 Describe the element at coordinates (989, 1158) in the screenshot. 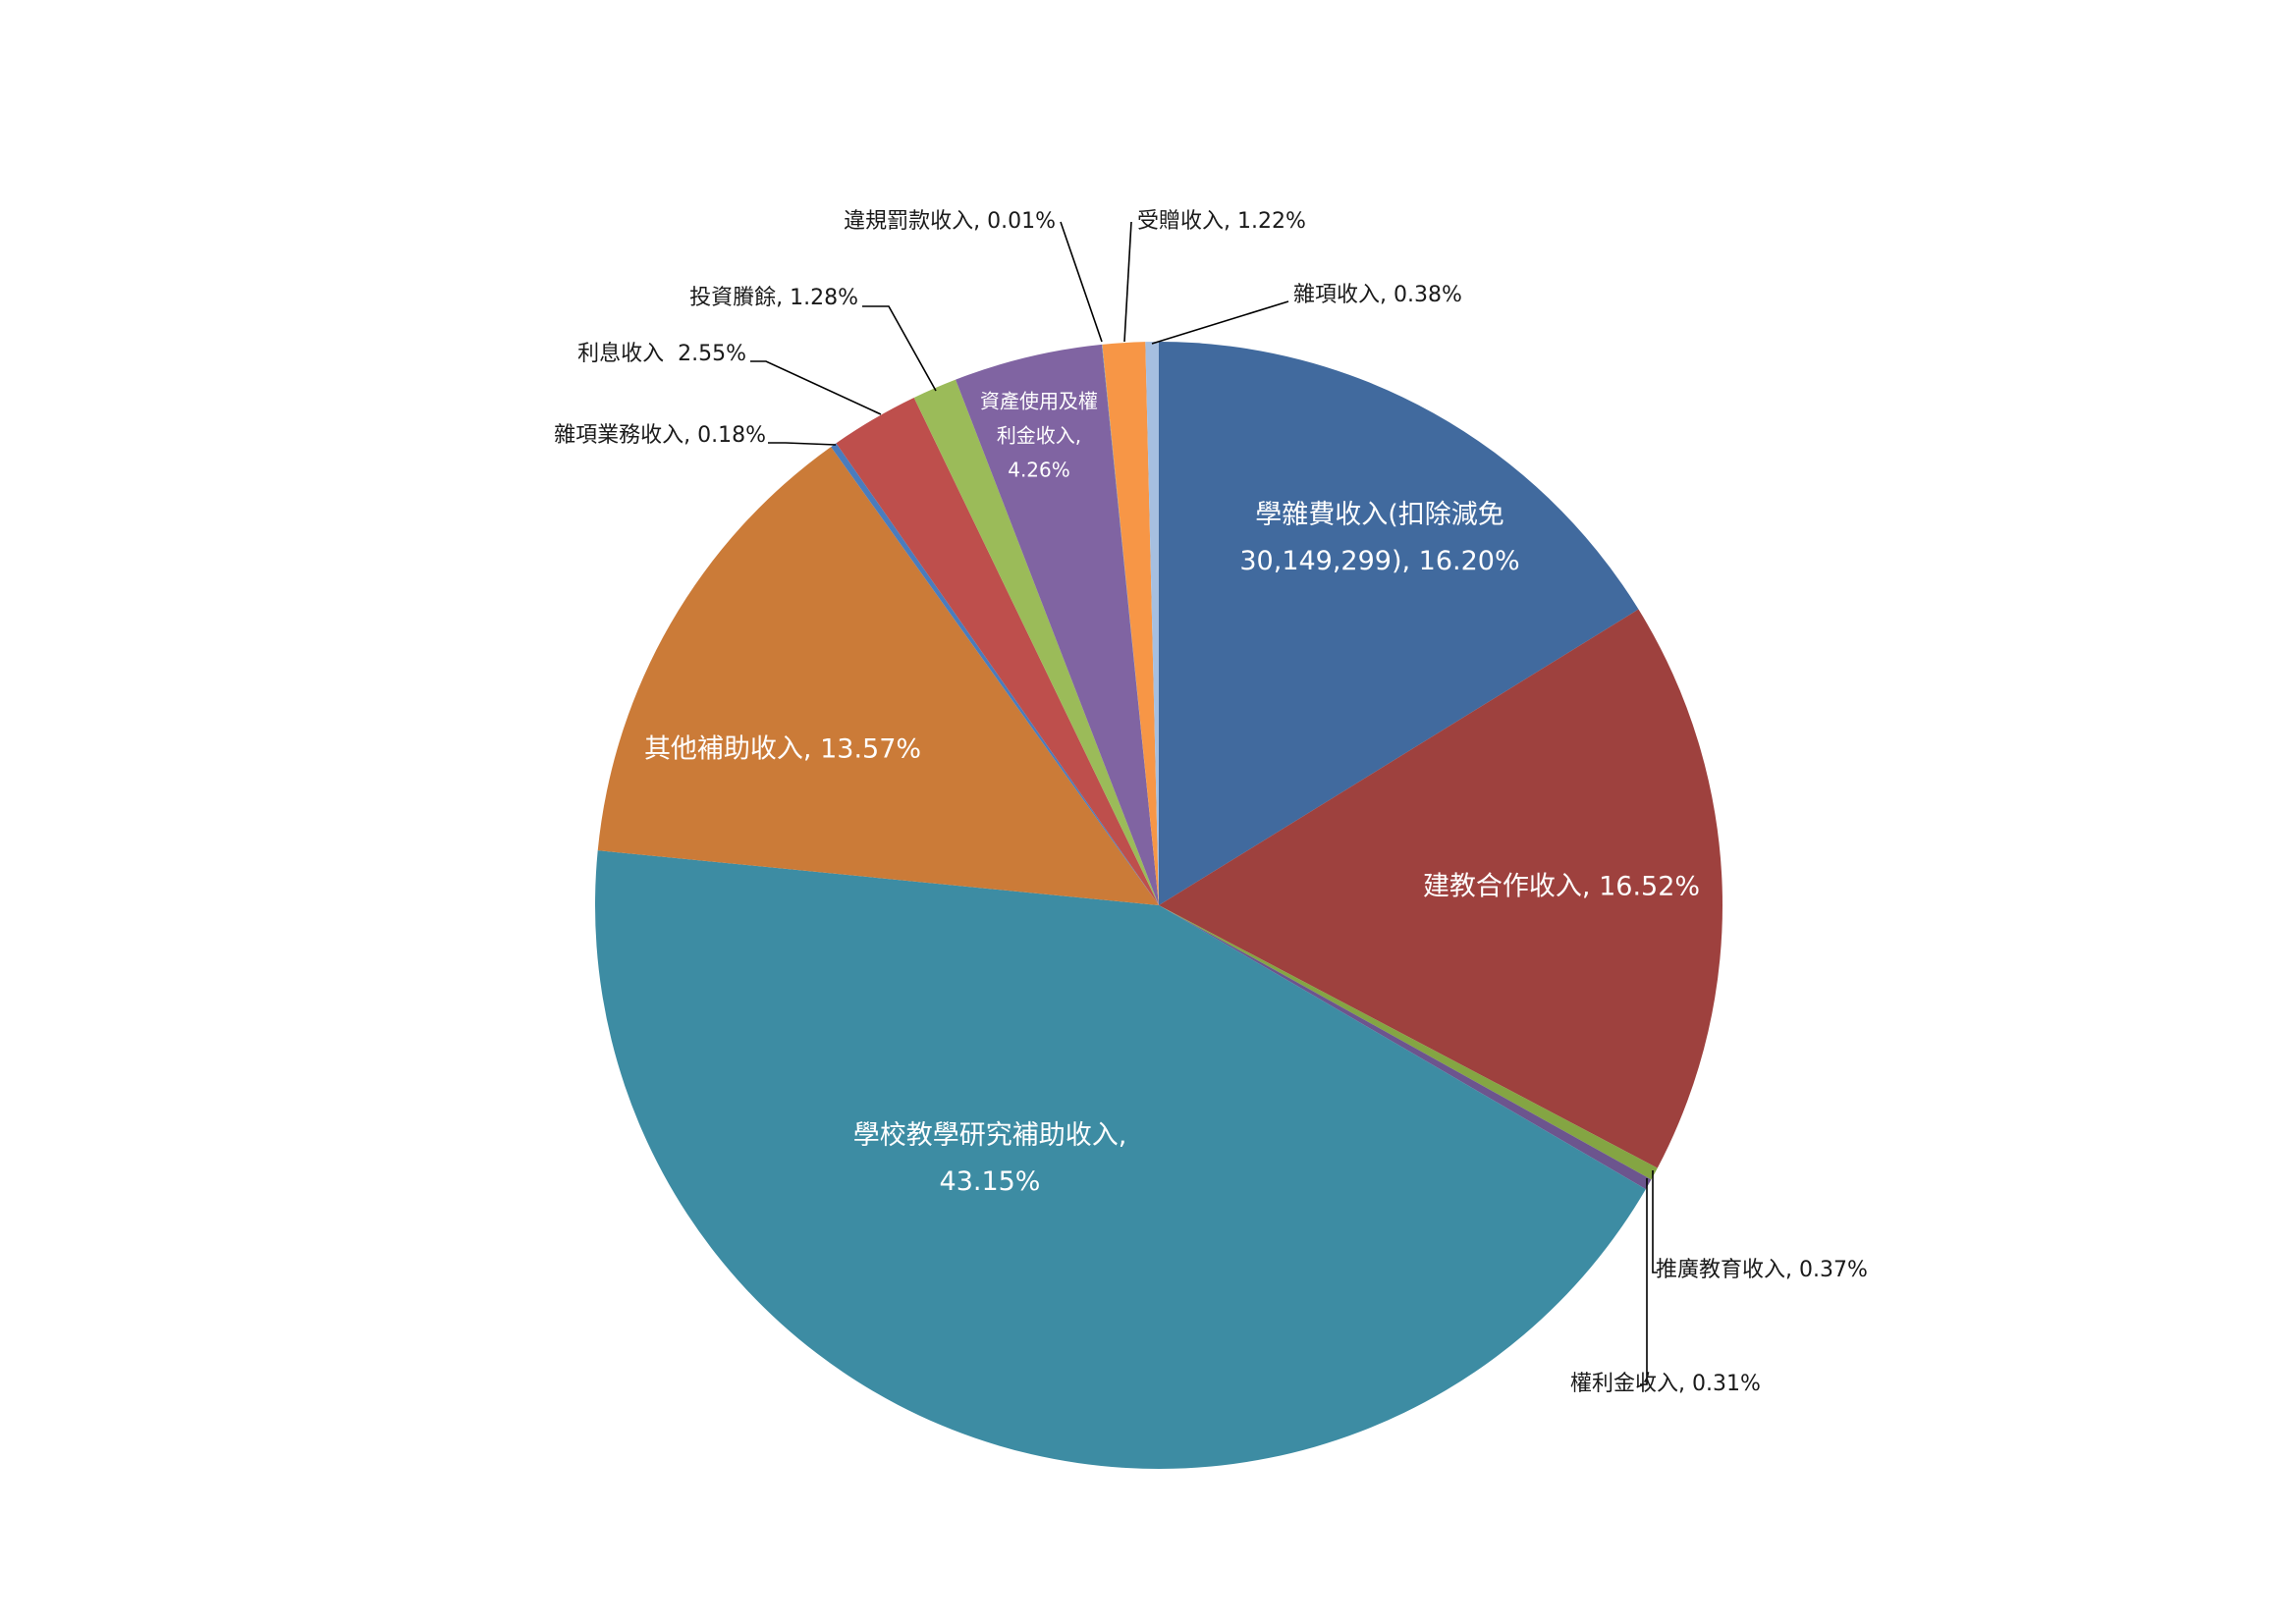

I see `data-label: 學校教學研究補助收入, 43.15%` at that location.